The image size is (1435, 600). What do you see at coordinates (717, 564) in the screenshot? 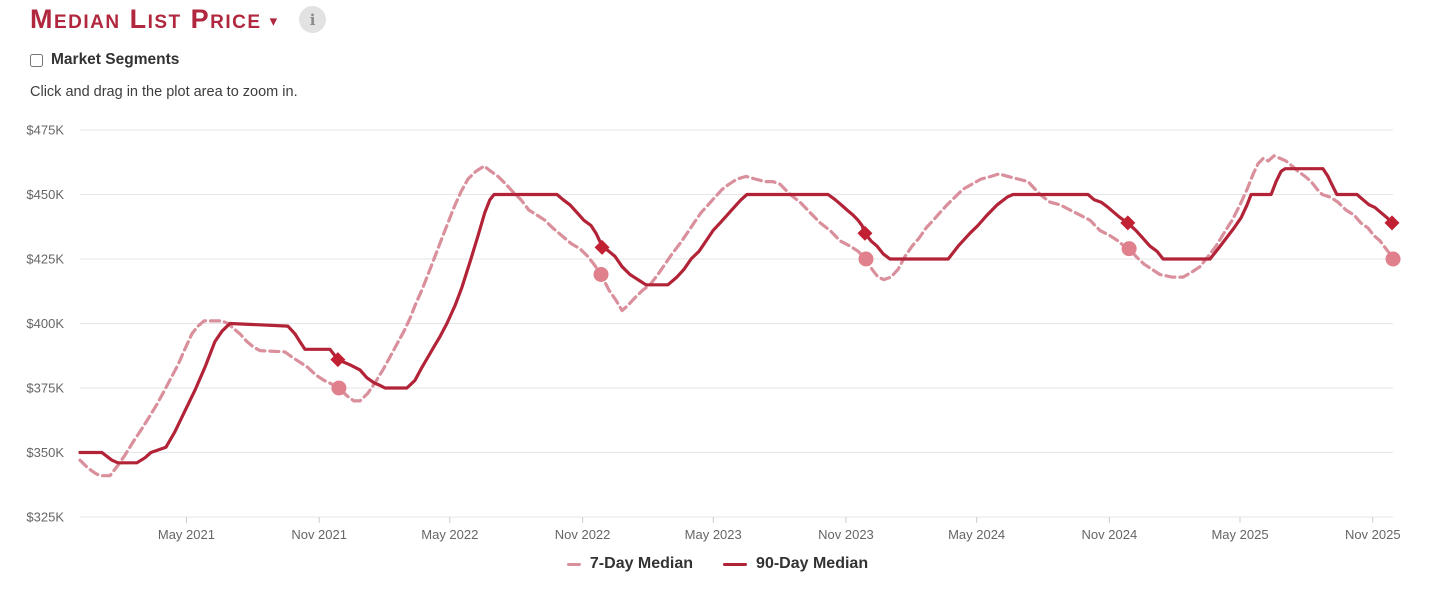
I see `chart-legend: 7-Day Median 90-Day Median` at bounding box center [717, 564].